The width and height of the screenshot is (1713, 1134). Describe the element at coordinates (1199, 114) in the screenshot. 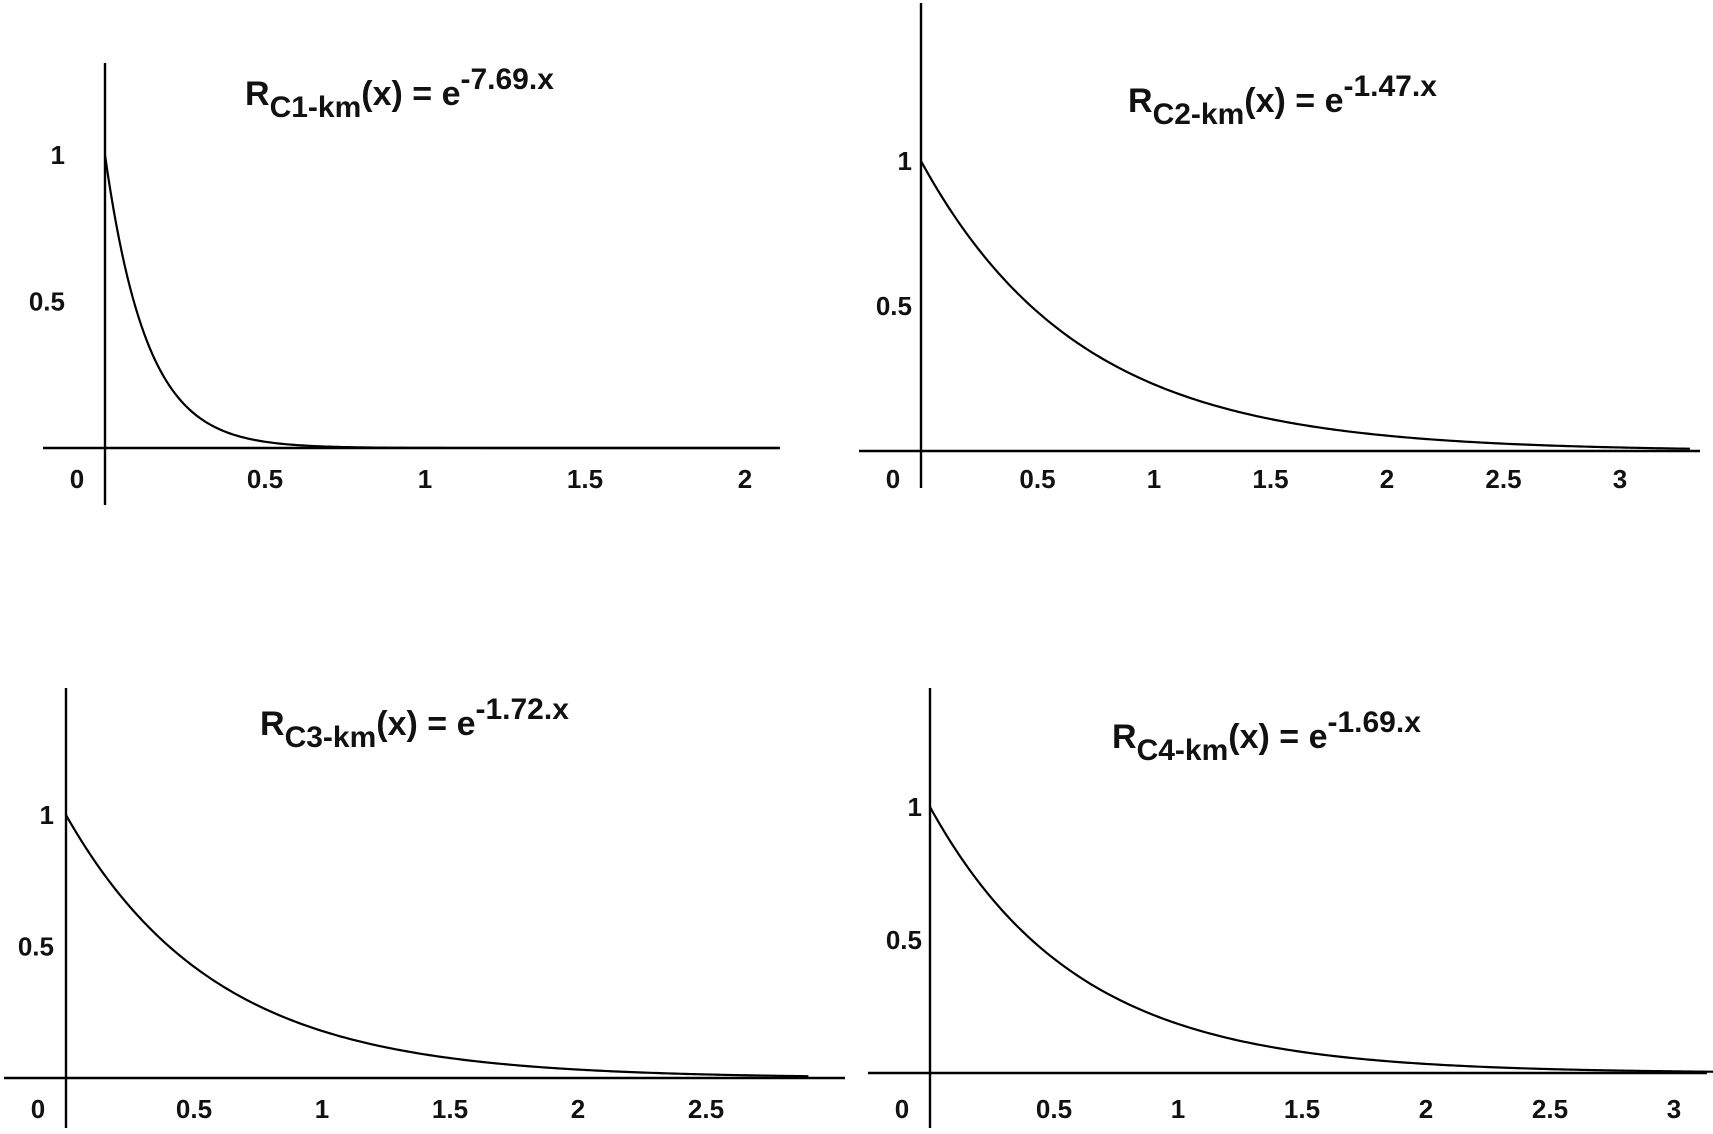

I see `title-subscript: C2-km` at that location.